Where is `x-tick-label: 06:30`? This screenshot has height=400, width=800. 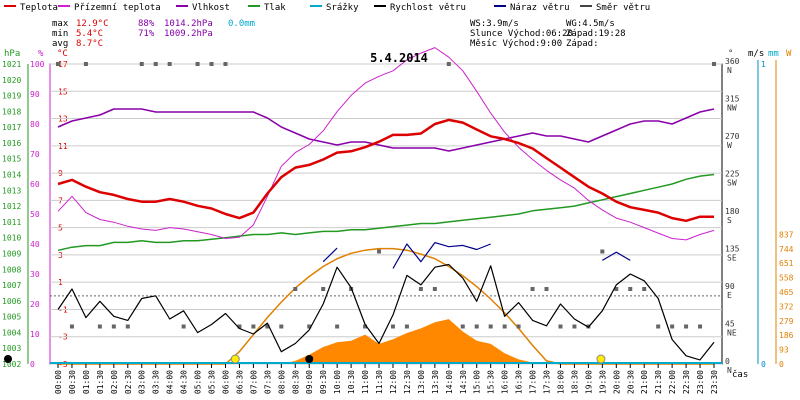 x-tick-label: 06:30 is located at coordinates (239, 382).